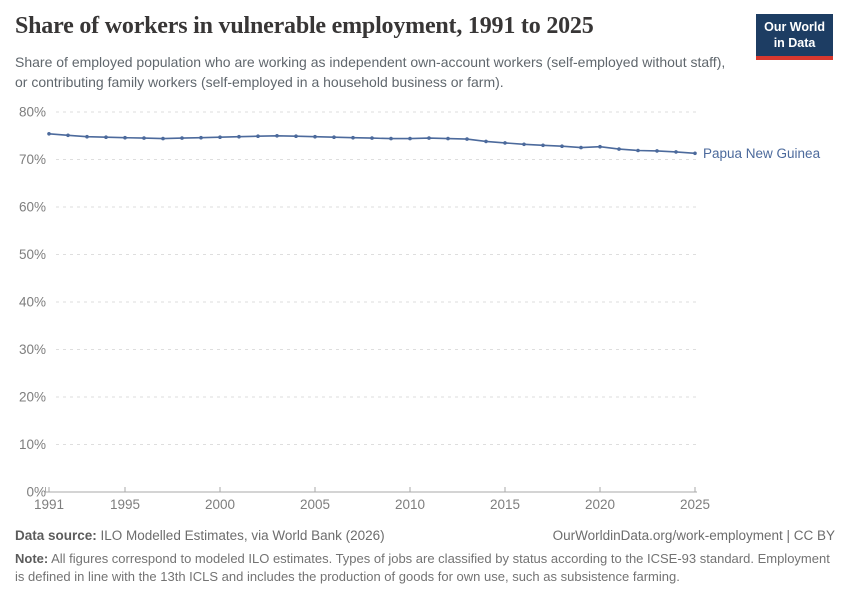 The height and width of the screenshot is (600, 850). What do you see at coordinates (32, 558) in the screenshot?
I see `note-label: Note:` at bounding box center [32, 558].